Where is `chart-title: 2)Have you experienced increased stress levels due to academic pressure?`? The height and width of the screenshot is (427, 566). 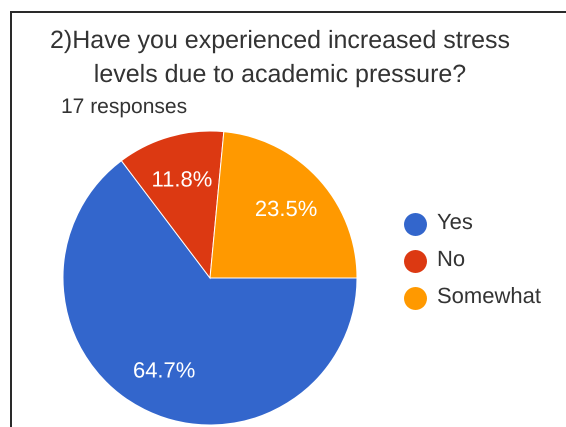
chart-title: 2)Have you experienced increased stress levels due to academic pressure? is located at coordinates (280, 57).